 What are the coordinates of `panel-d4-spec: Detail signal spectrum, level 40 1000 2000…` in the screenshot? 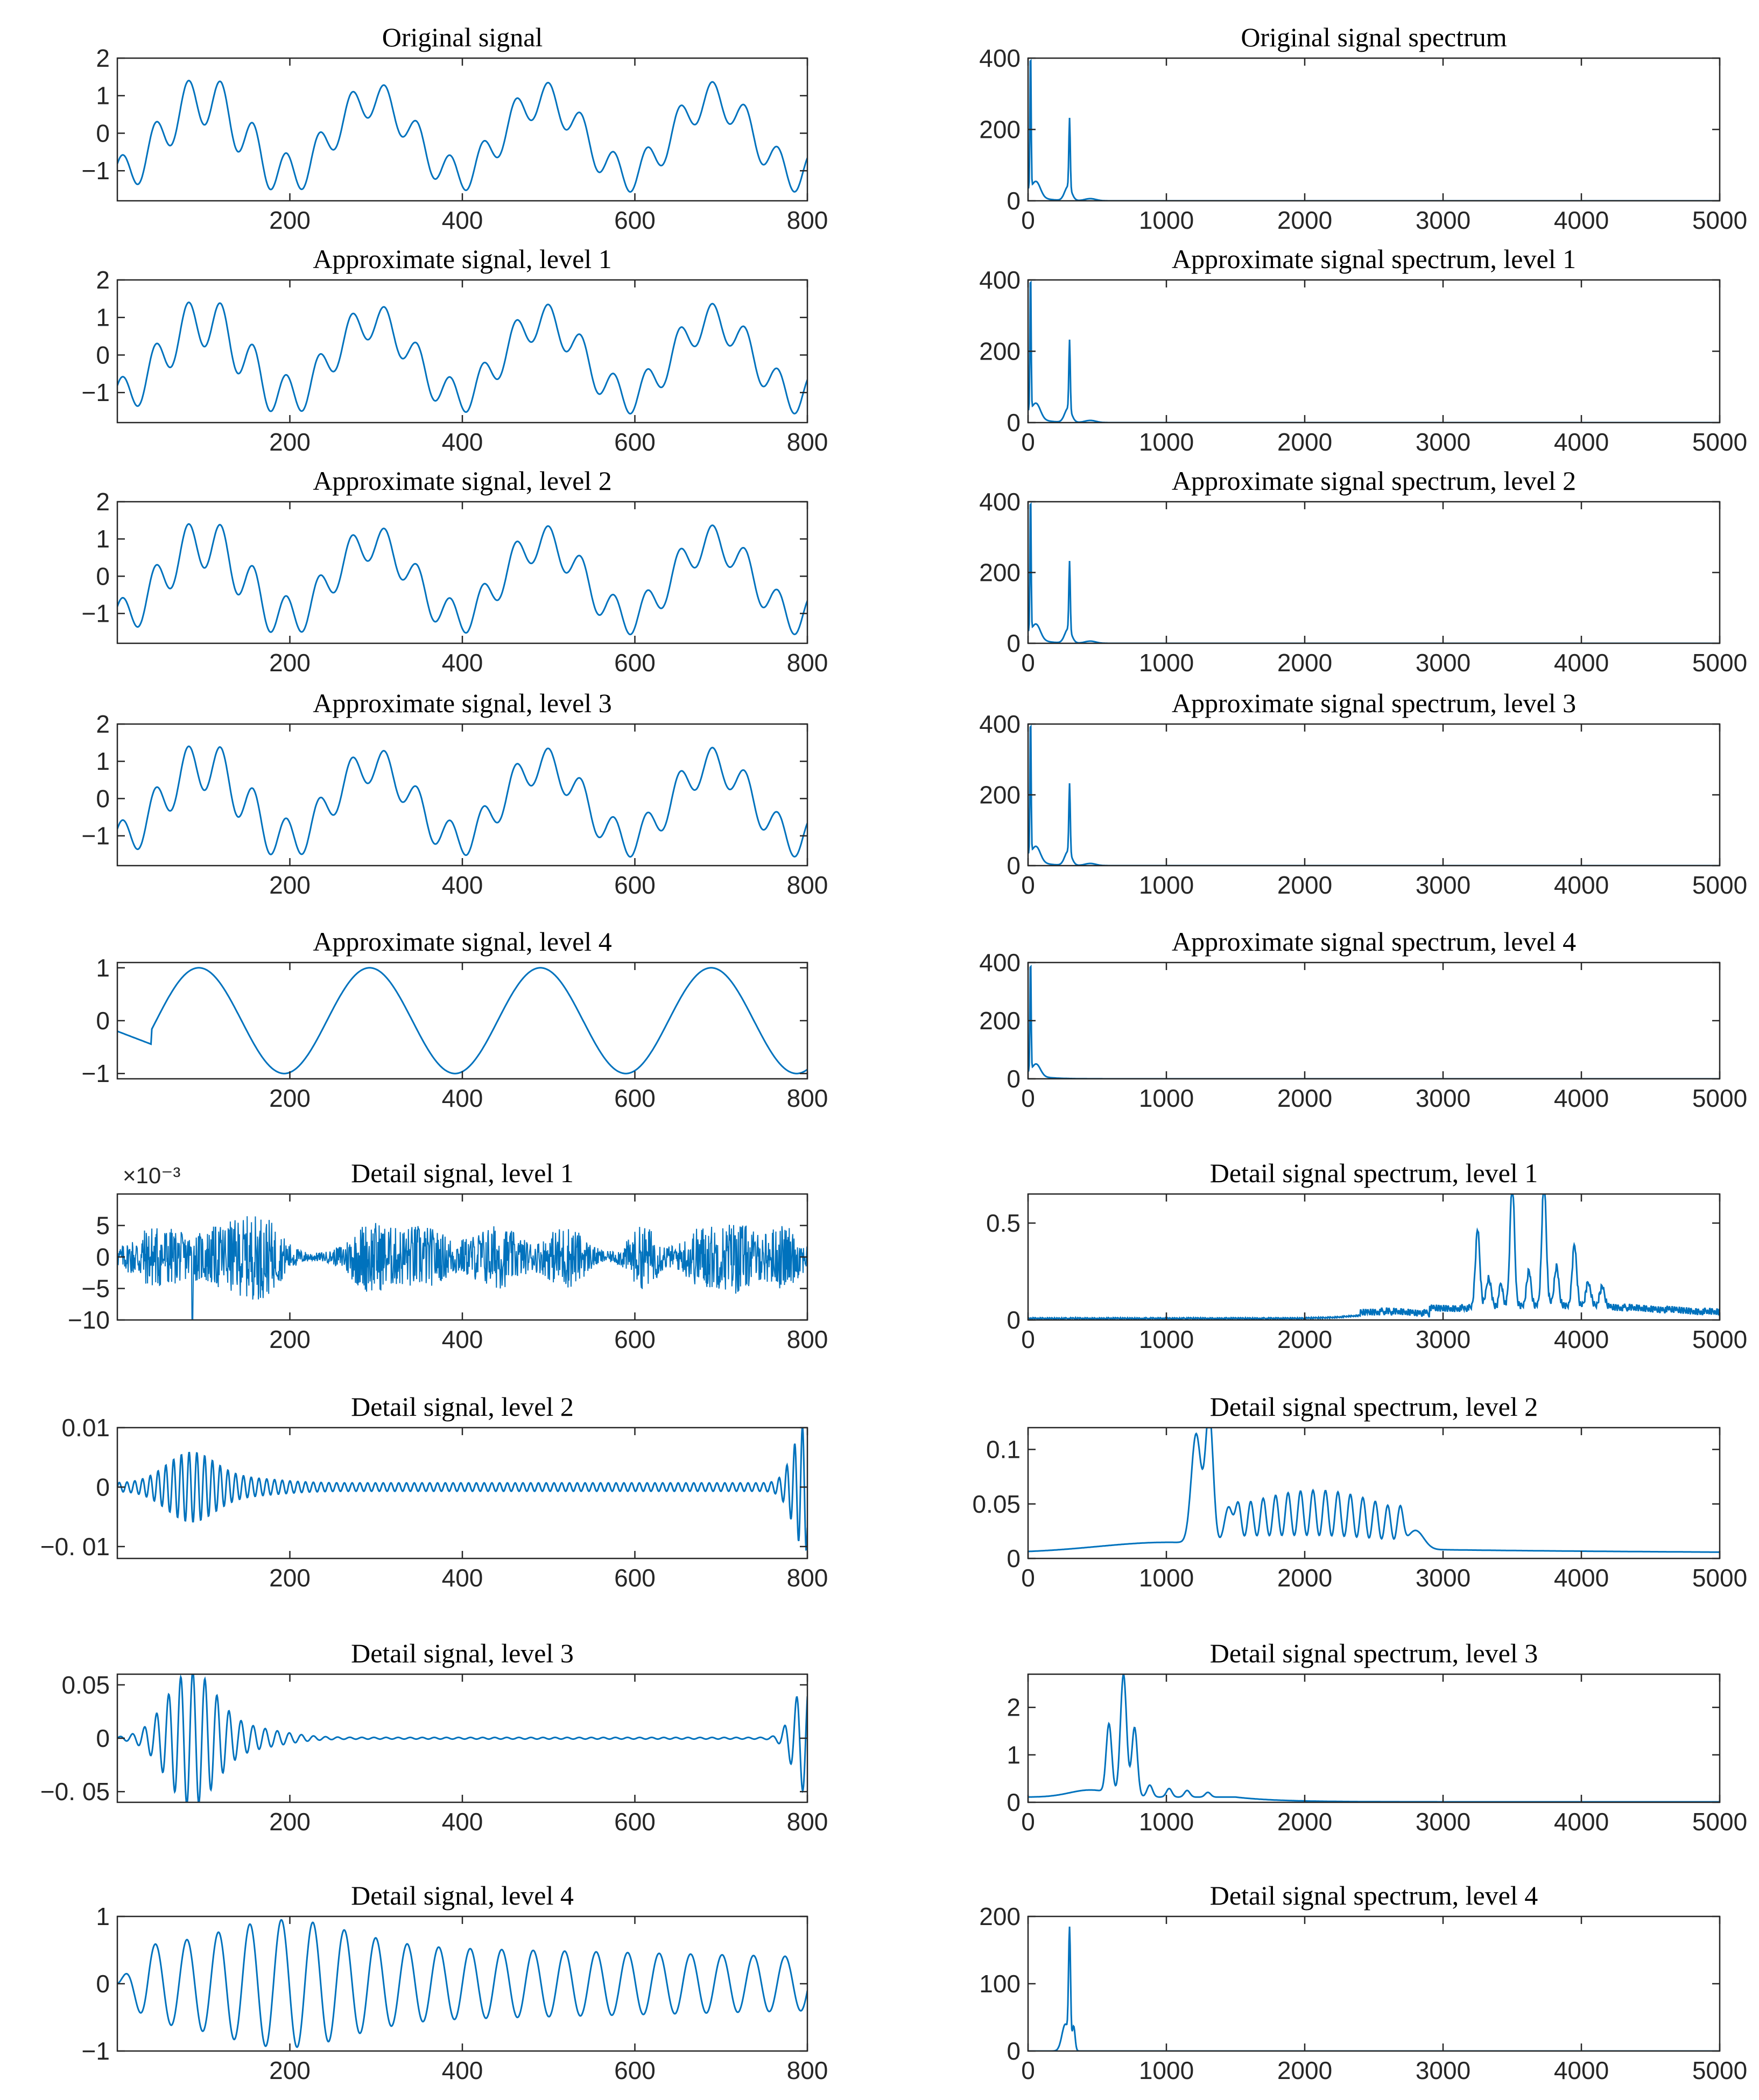 It's located at (1363, 1982).